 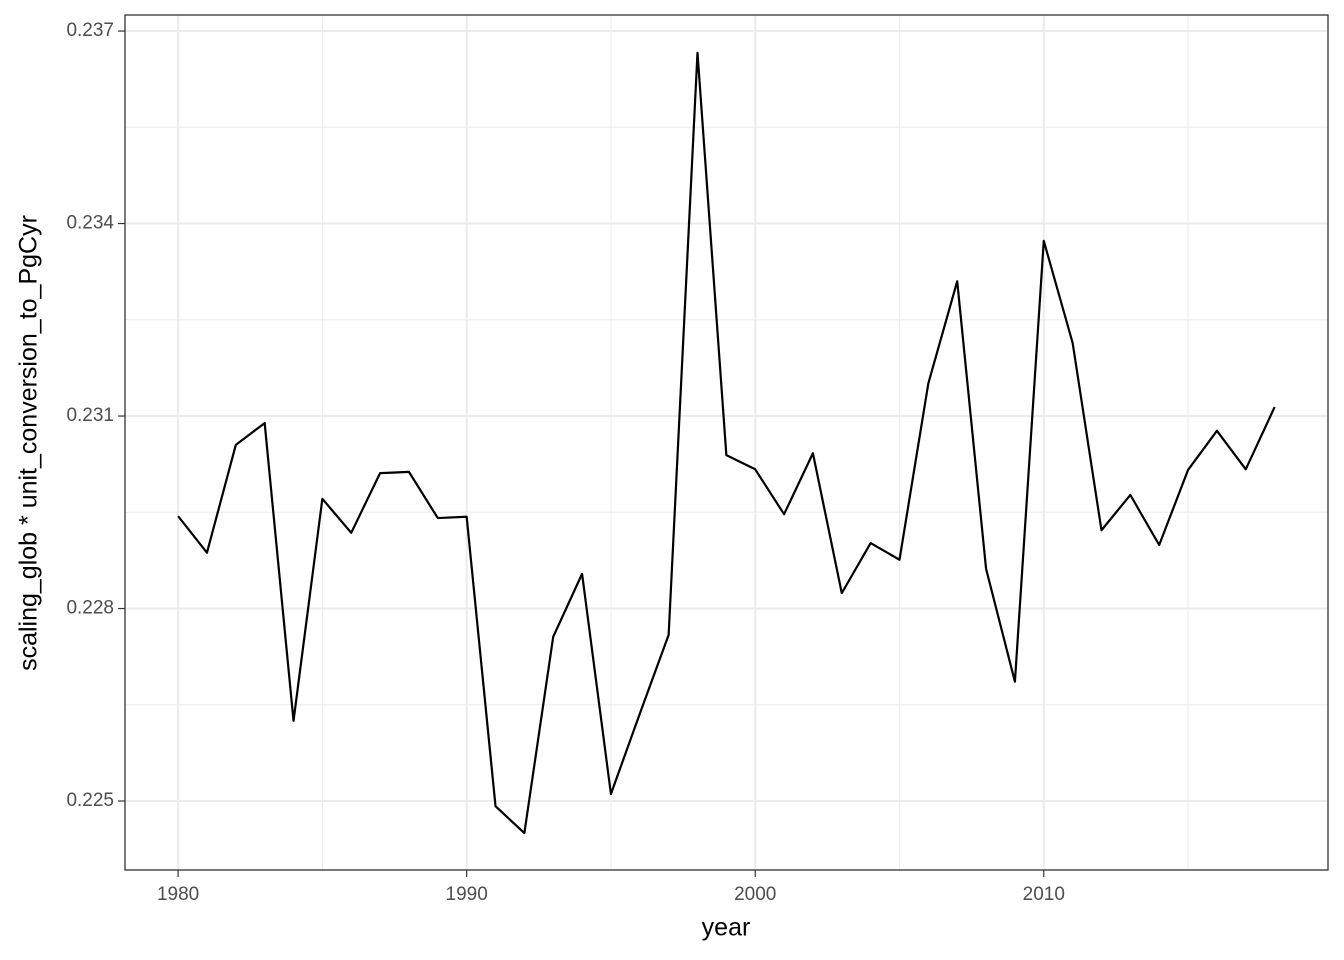 I want to click on x-tick-label: 1980, so click(x=178, y=894).